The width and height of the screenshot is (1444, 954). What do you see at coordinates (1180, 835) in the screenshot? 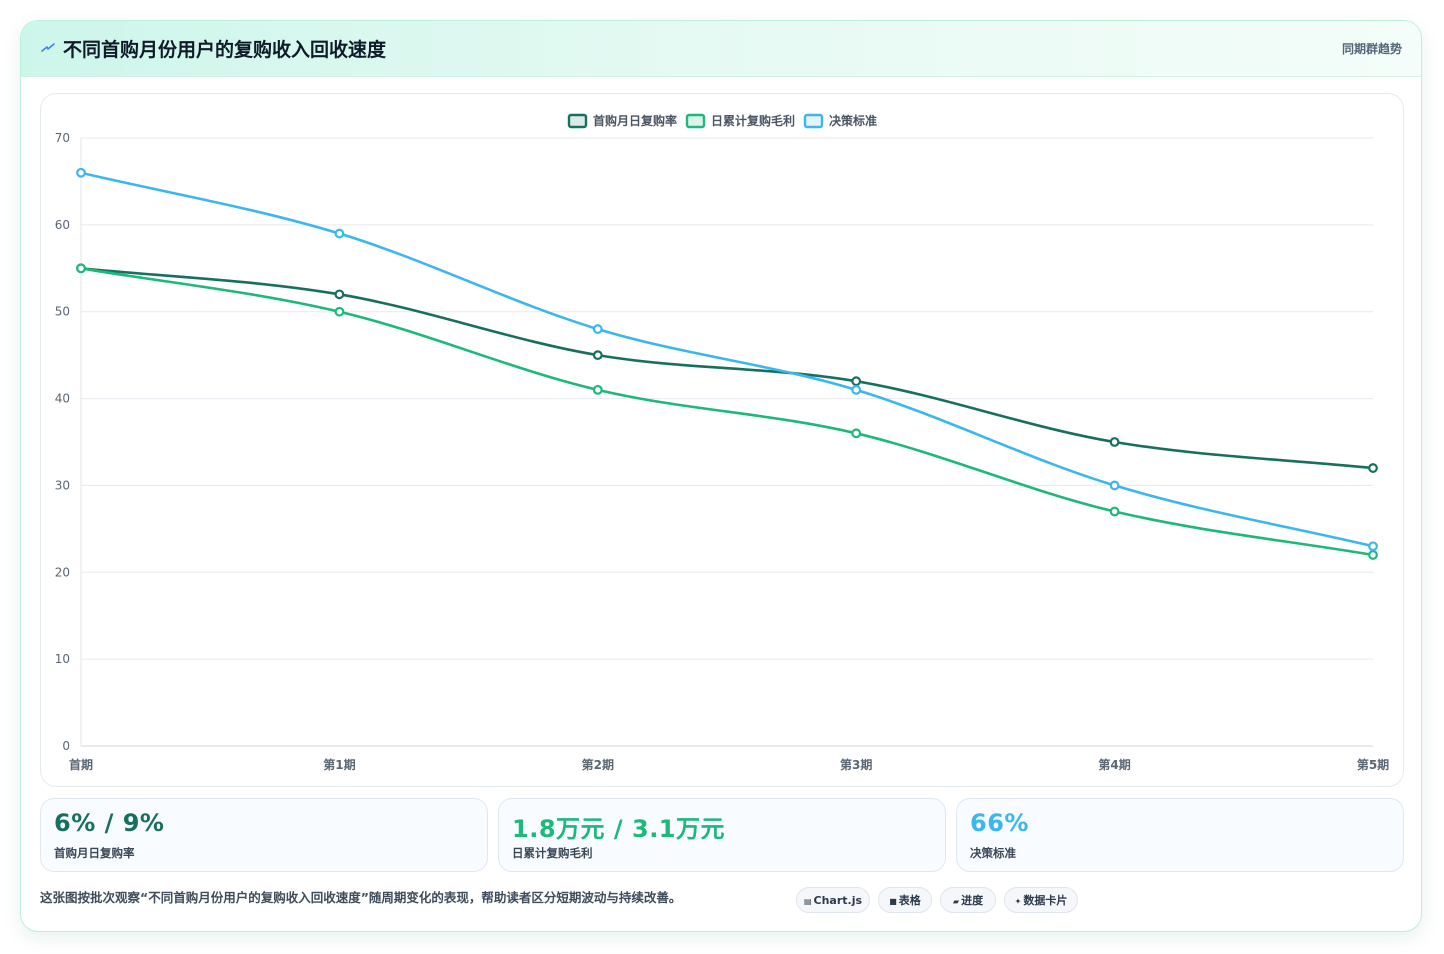
I see `stat-card-decision-standard: 66% 决策标准` at bounding box center [1180, 835].